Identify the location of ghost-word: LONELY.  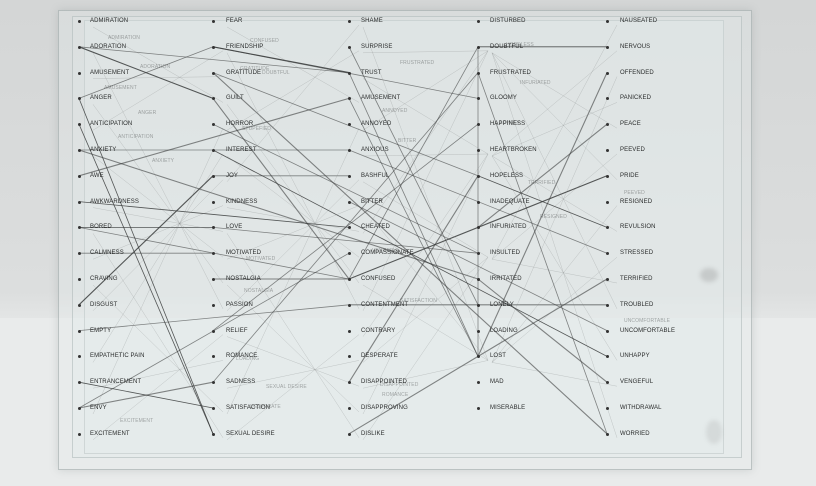
(510, 123).